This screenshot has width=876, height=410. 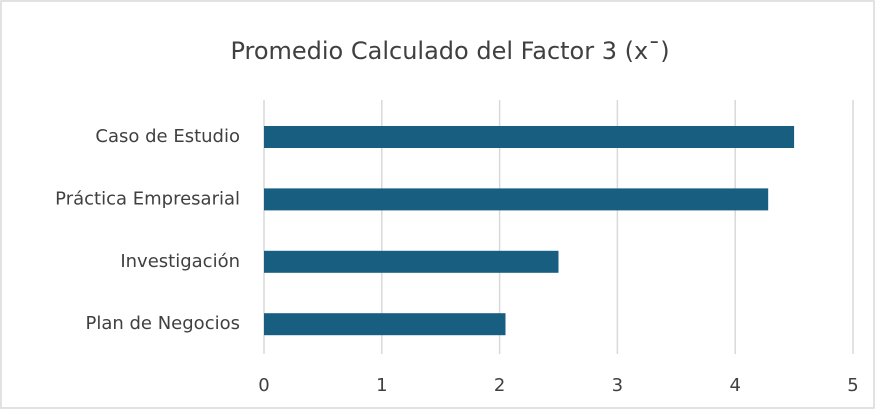 What do you see at coordinates (381, 385) in the screenshot?
I see `x-tick-label: 1` at bounding box center [381, 385].